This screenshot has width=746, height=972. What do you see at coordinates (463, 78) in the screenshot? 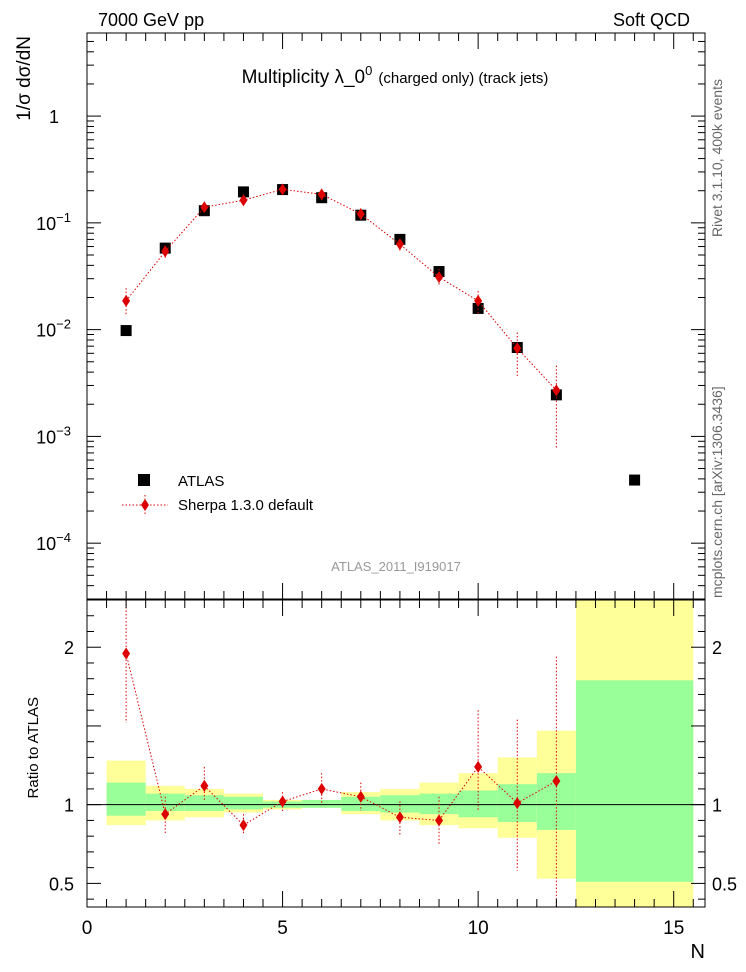
I see `plot-title-suffix: (charged only) (track jets)` at bounding box center [463, 78].